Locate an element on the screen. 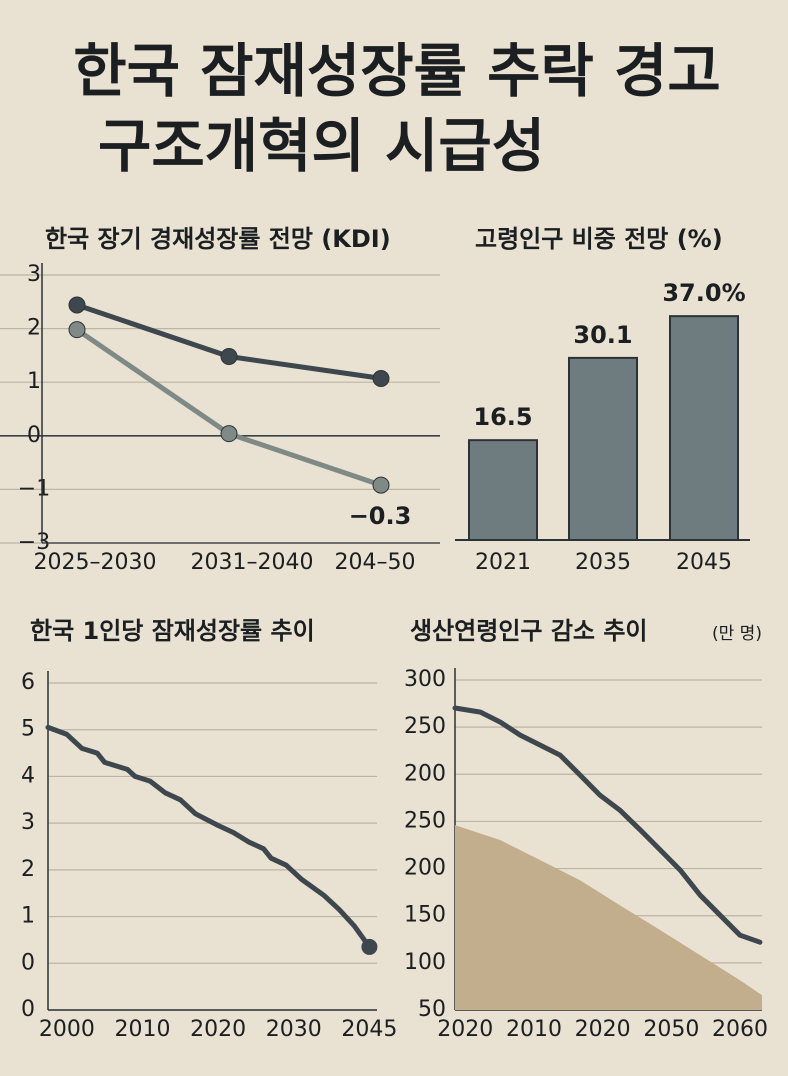 The height and width of the screenshot is (1076, 788). y-tick-label: 4 is located at coordinates (28, 775).